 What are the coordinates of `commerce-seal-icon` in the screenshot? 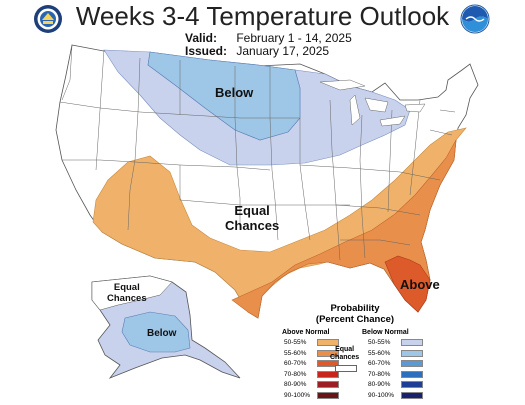 It's located at (48, 19).